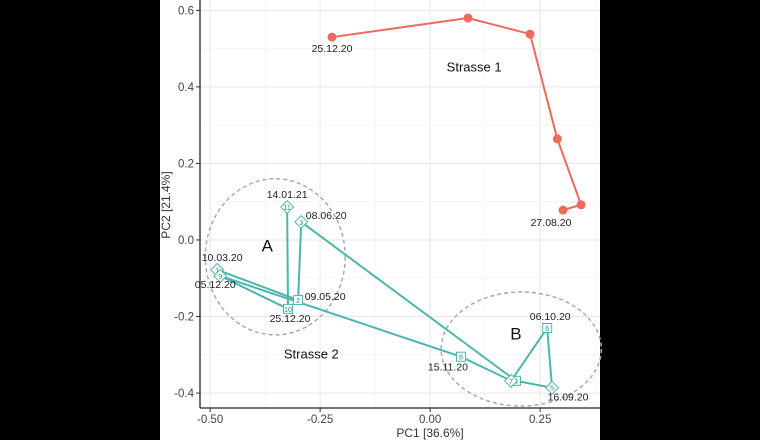 The image size is (760, 440). I want to click on cluster-ellipse-a, so click(275, 256).